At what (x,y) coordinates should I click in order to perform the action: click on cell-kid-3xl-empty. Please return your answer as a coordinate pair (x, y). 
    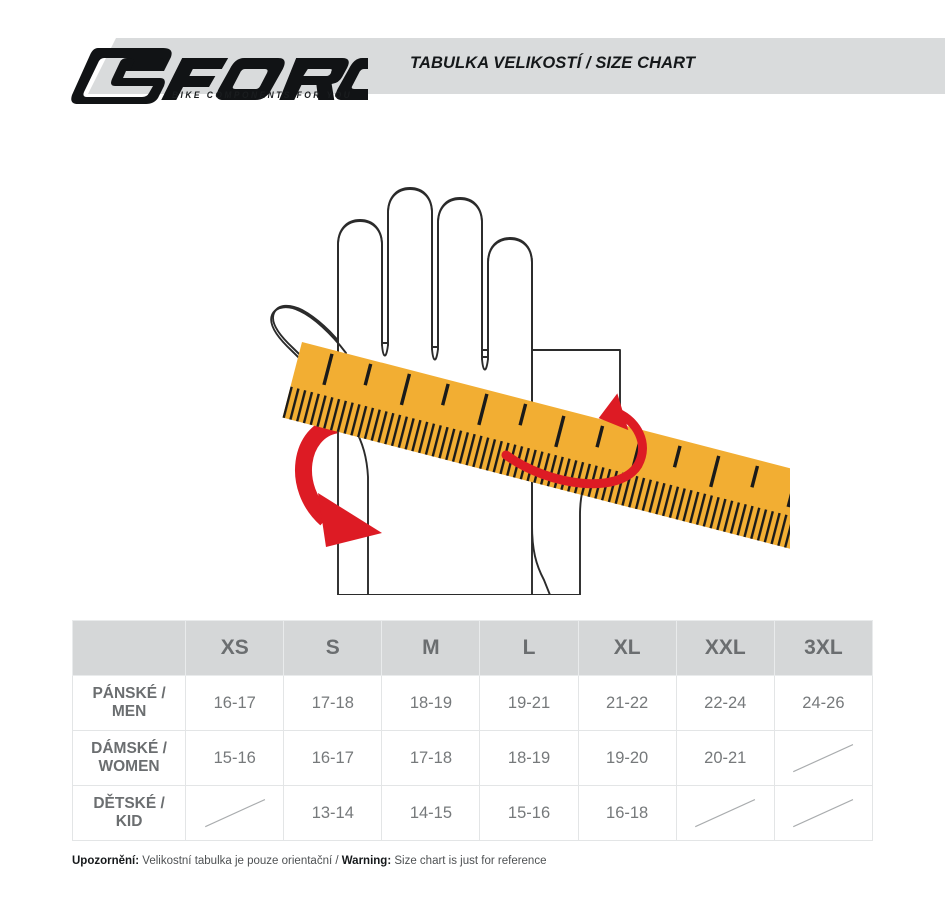
    Looking at the image, I should click on (823, 813).